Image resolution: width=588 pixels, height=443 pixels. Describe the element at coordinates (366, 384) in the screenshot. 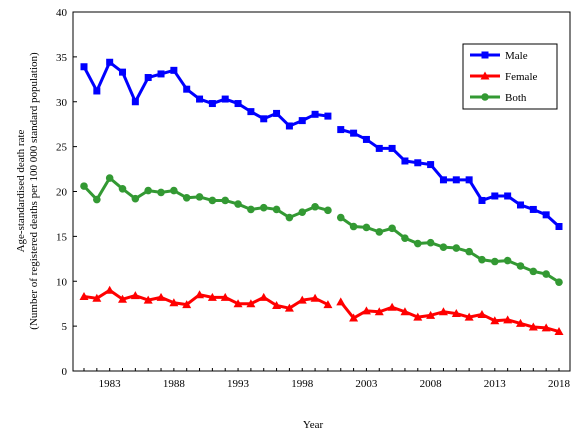

I see `x-tick-label: 2003` at that location.